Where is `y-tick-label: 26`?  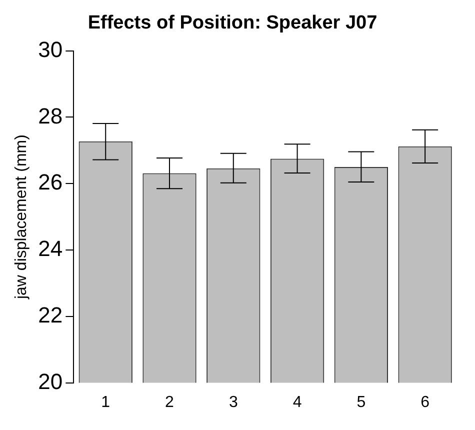 y-tick-label: 26 is located at coordinates (50, 182).